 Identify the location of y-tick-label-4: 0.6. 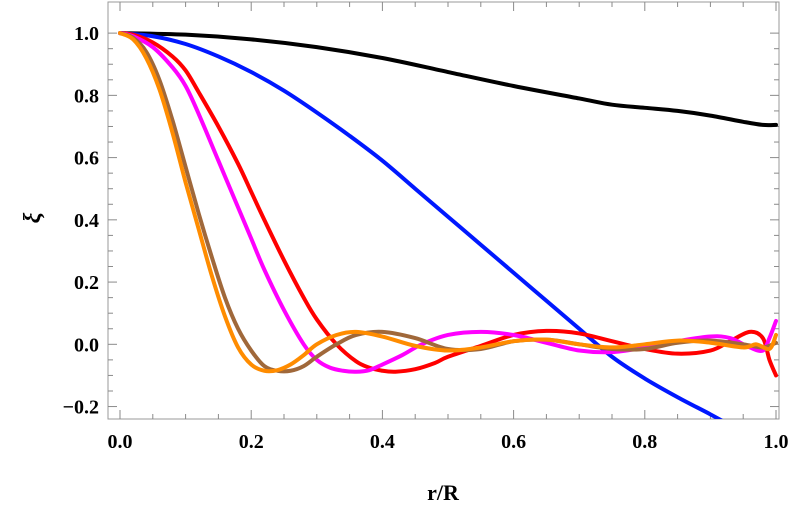
(86, 159).